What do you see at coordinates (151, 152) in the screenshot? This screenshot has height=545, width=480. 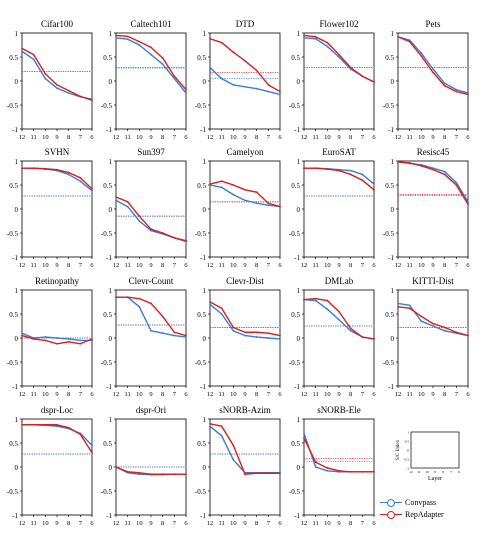 I see `panel-title: Sun397` at bounding box center [151, 152].